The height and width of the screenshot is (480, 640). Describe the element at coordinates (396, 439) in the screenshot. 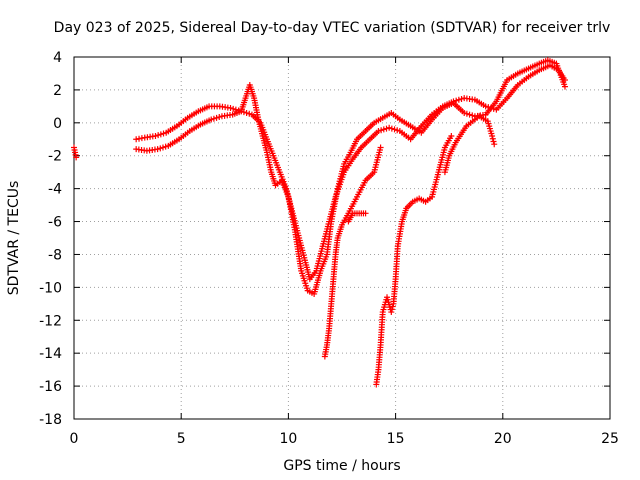

I see `x-tick-label: 15` at that location.